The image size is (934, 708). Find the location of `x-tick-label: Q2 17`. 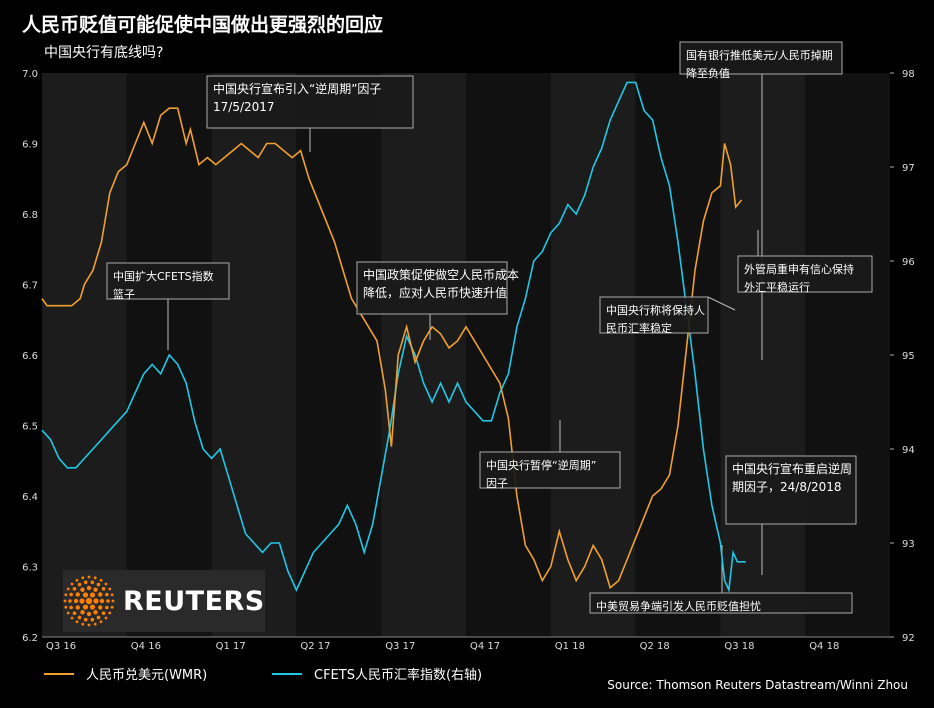

x-tick-label: Q2 17 is located at coordinates (315, 646).